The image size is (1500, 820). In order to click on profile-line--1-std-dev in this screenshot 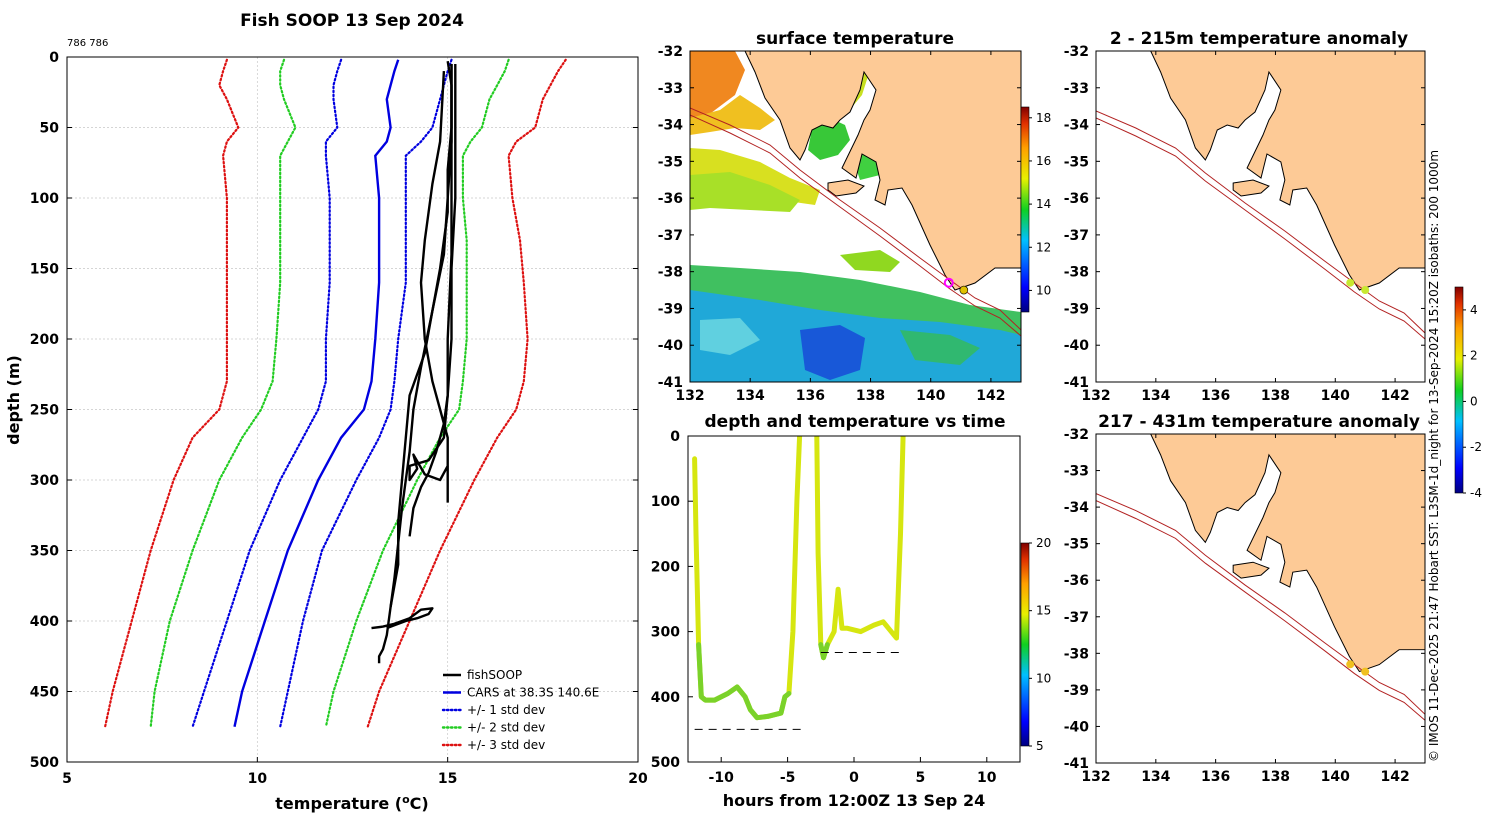, I will do `click(267, 393)`.